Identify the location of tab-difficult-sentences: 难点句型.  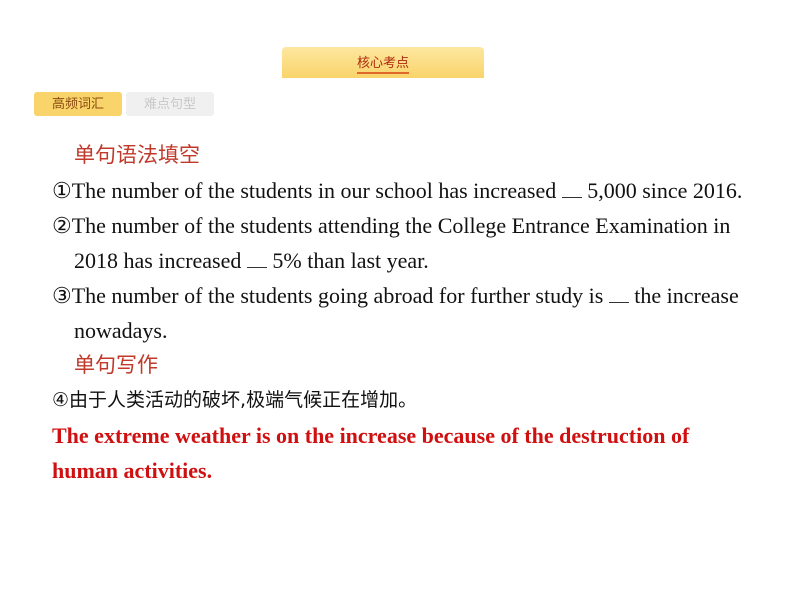
(170, 104).